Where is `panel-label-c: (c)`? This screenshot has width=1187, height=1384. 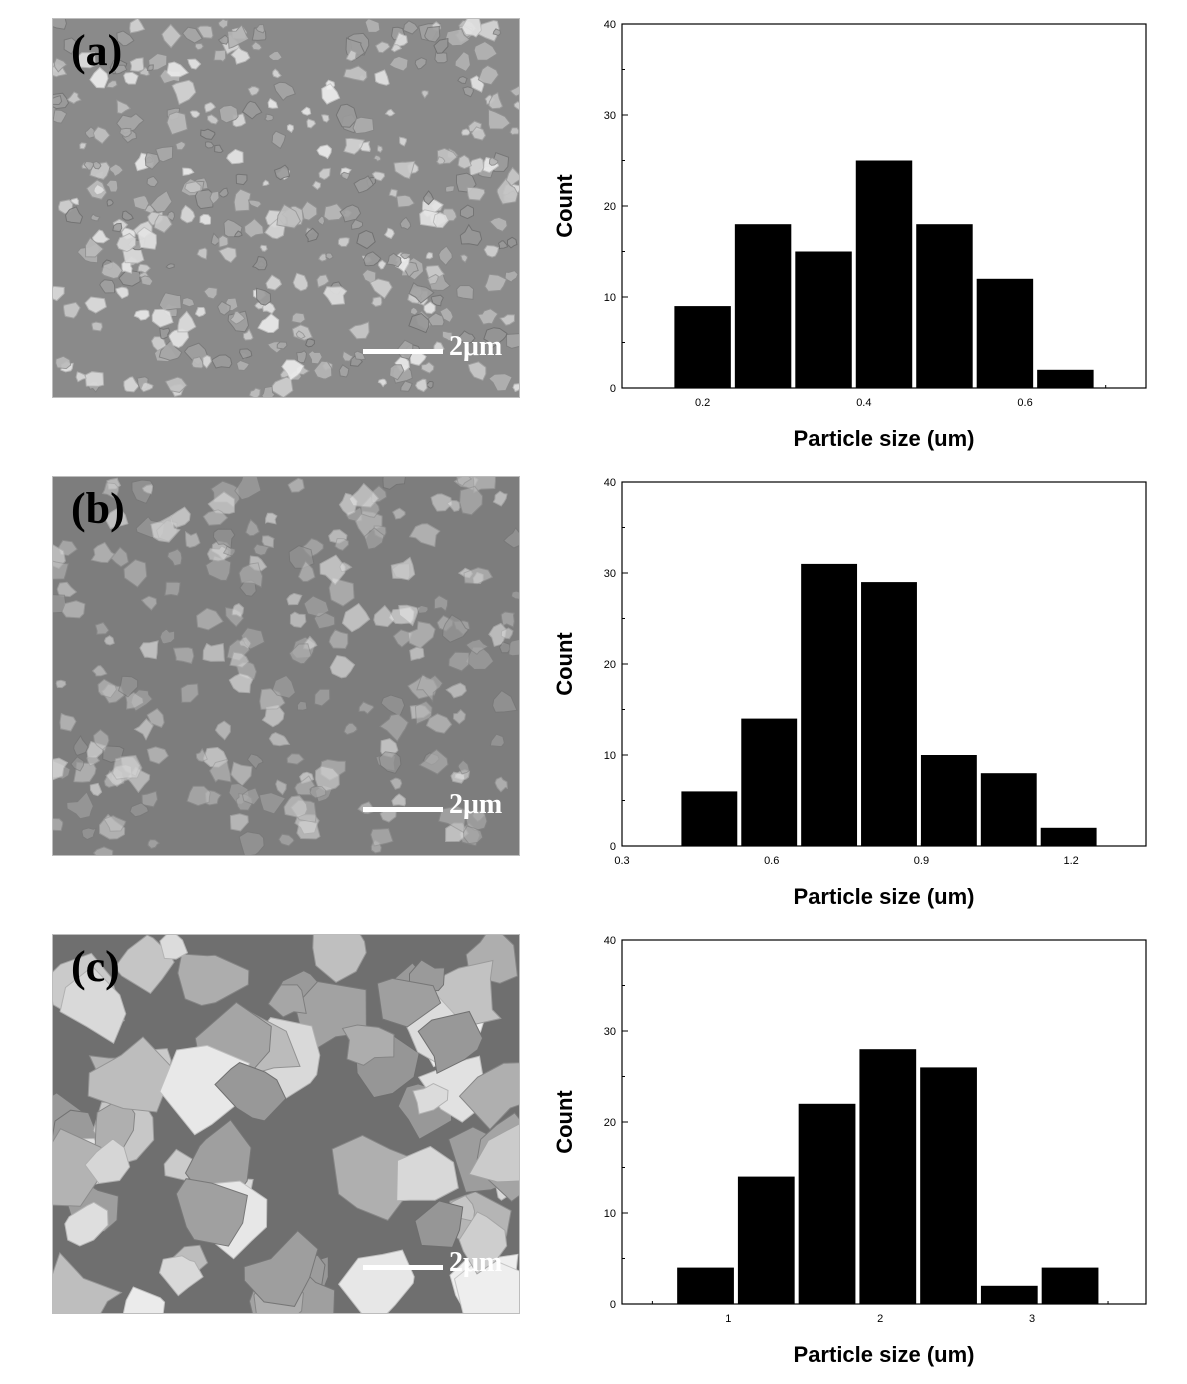
panel-label-c: (c) is located at coordinates (95, 966).